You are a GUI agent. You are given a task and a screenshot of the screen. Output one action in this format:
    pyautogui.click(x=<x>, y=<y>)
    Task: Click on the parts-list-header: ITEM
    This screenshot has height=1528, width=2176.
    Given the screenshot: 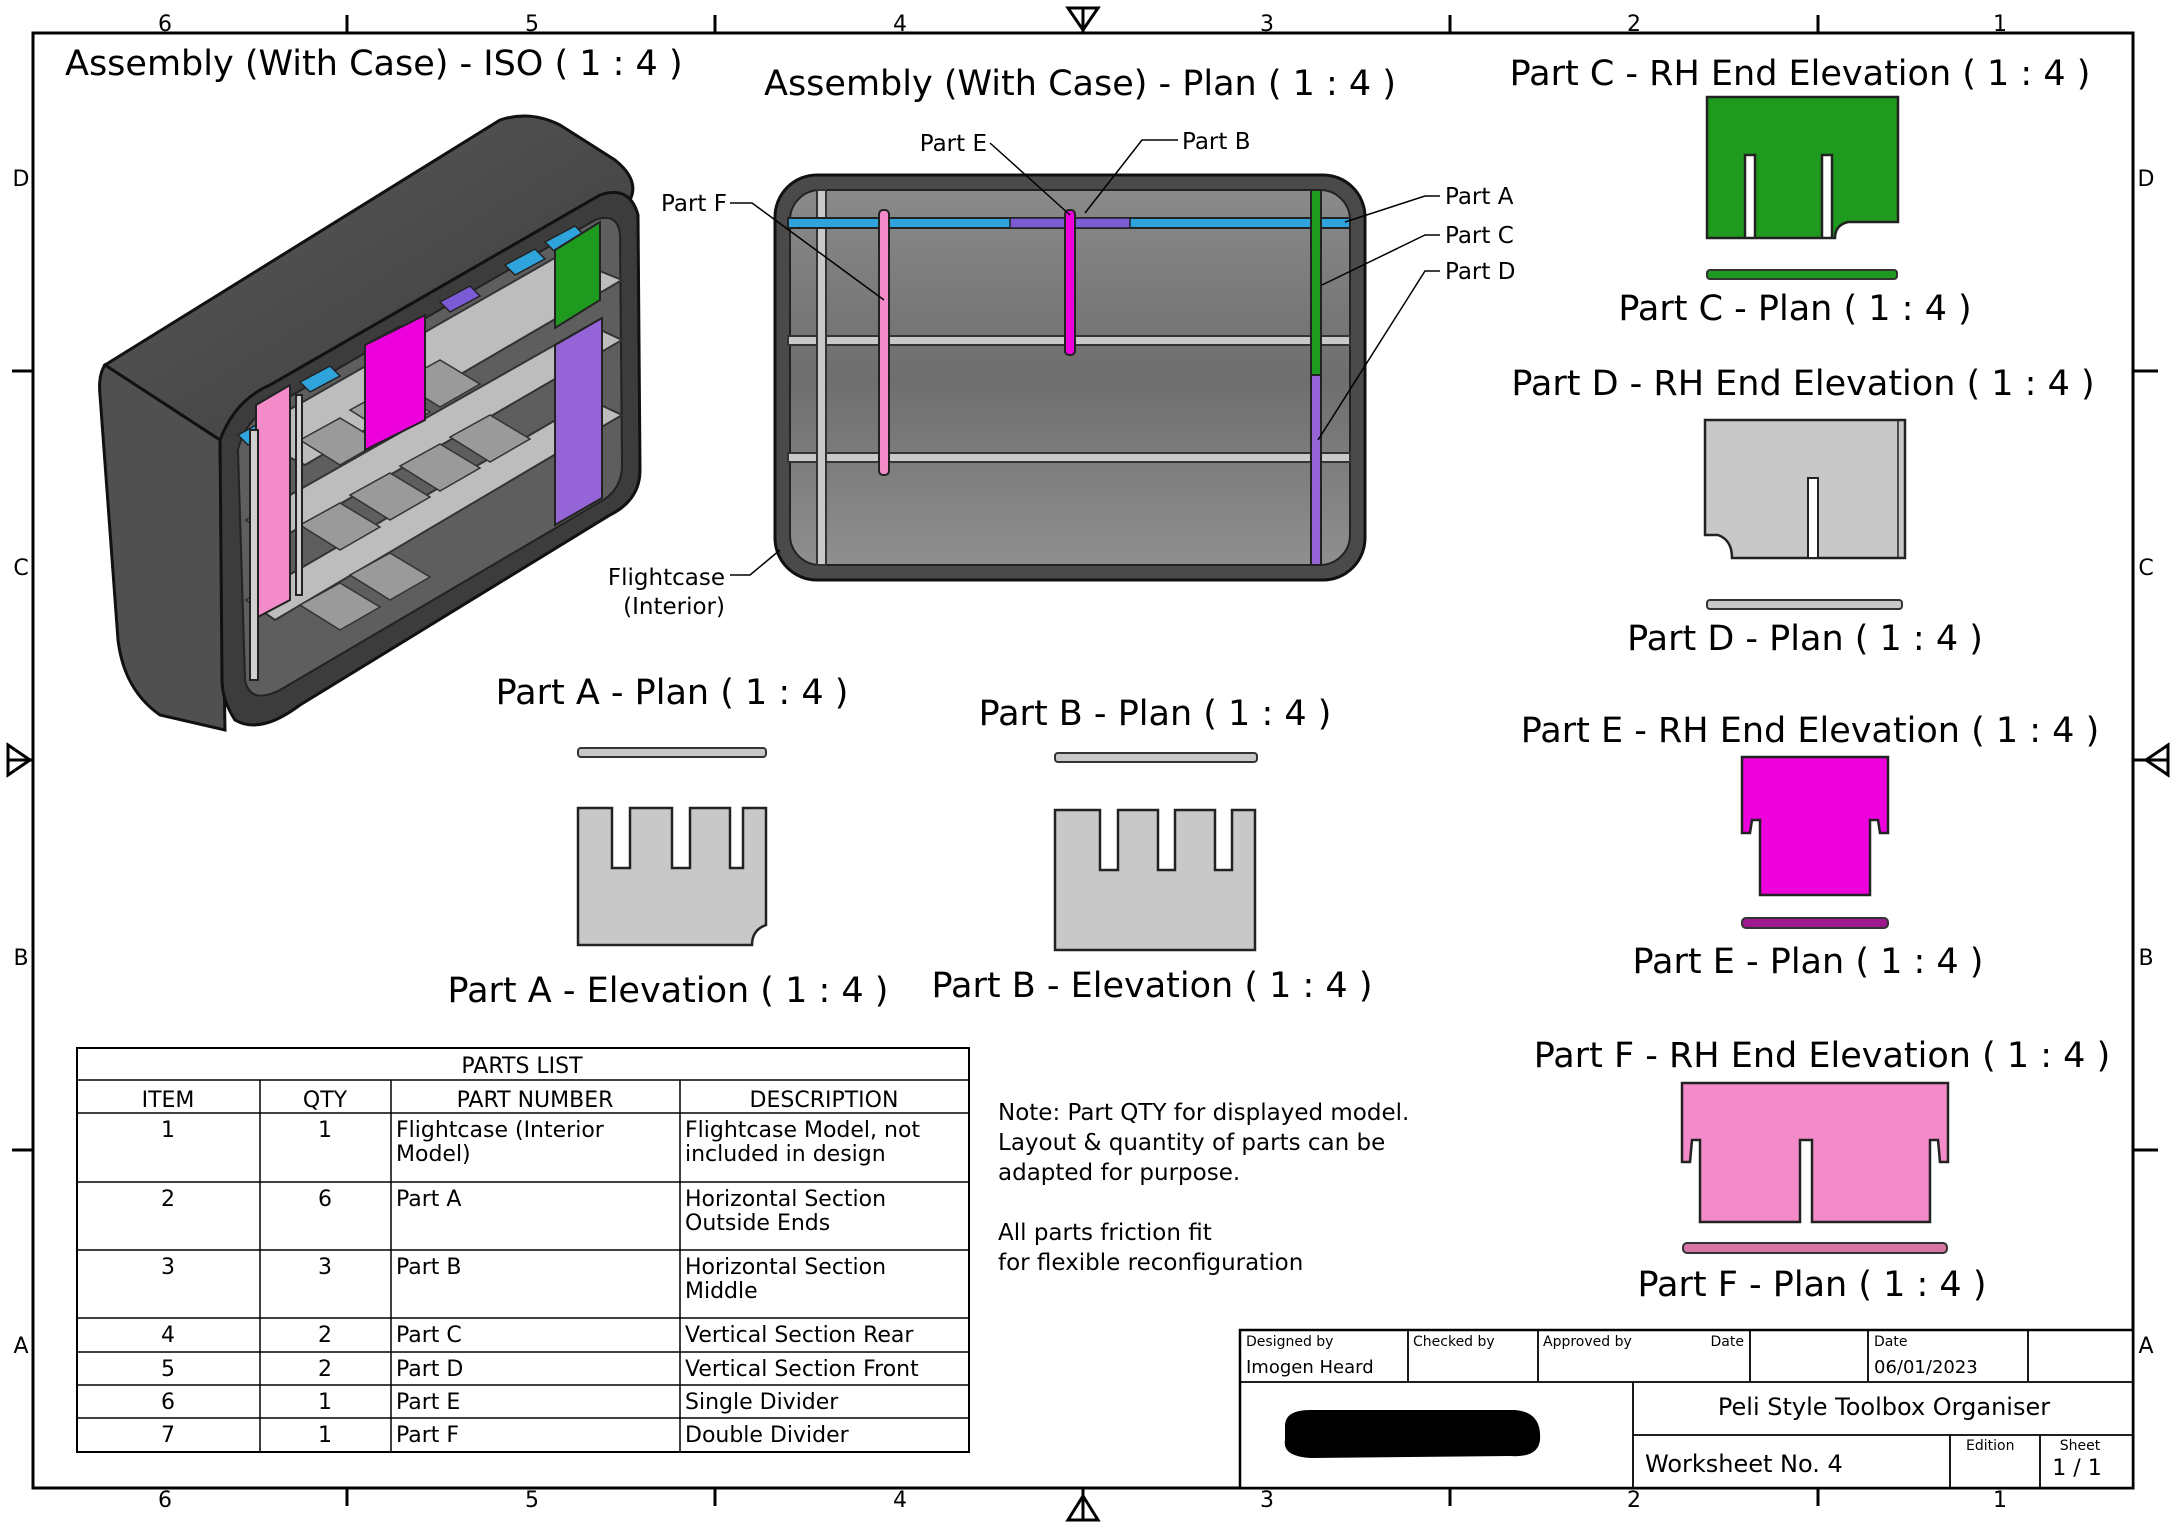 What is the action you would take?
    pyautogui.click(x=168, y=1100)
    